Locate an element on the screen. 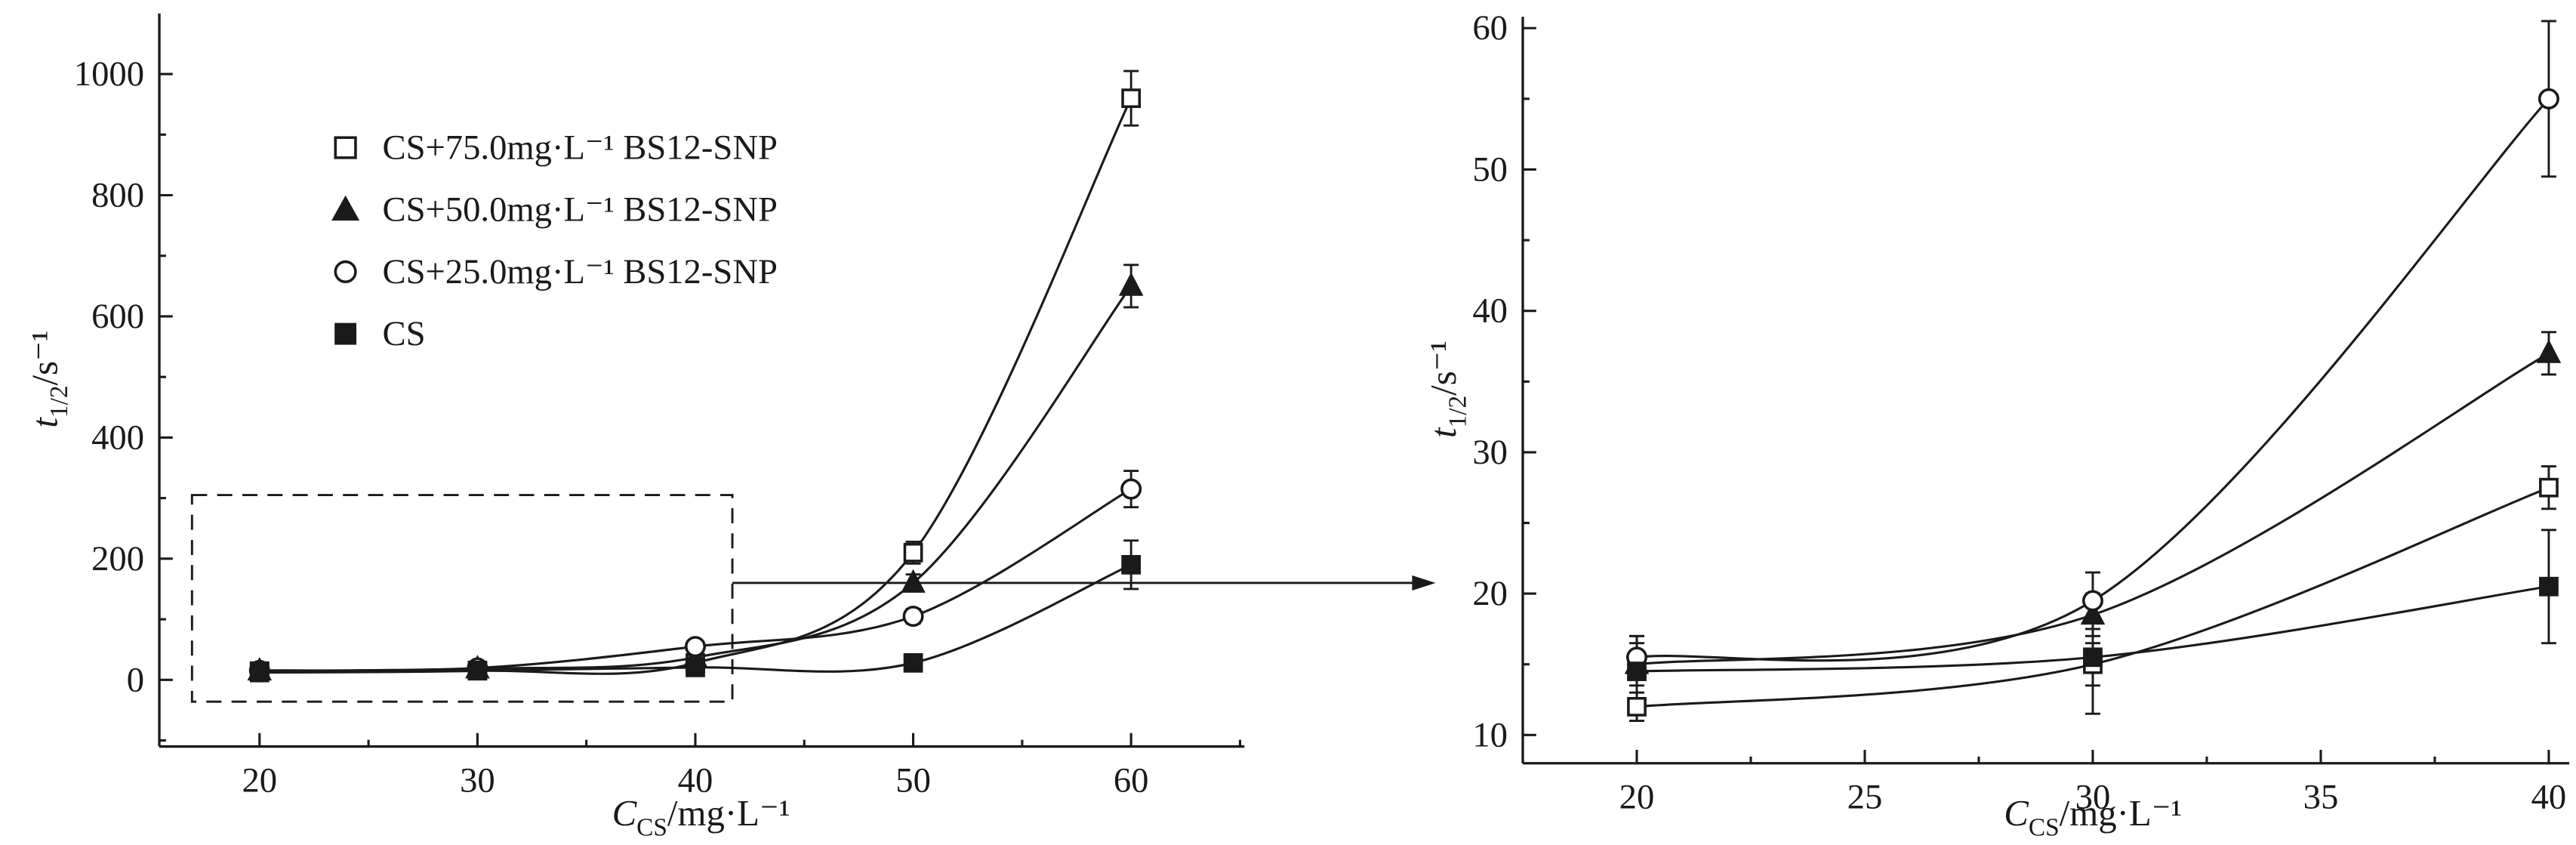 The image size is (2576, 845). y-tick-label: 50 is located at coordinates (1490, 169).